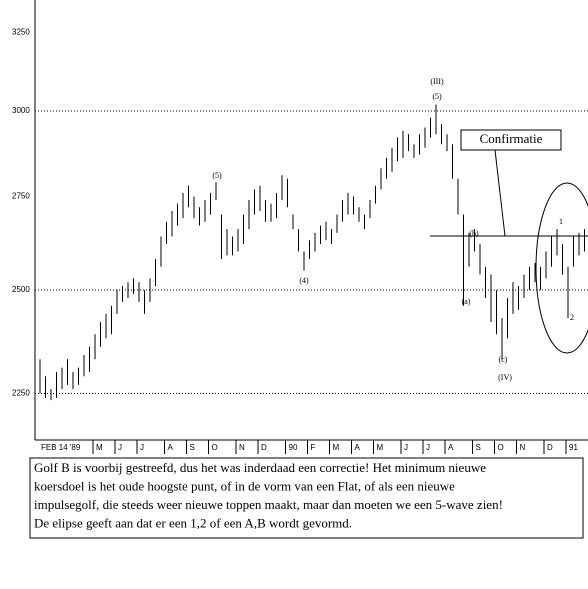 The height and width of the screenshot is (589, 588). Describe the element at coordinates (561, 221) in the screenshot. I see `wave-label: 1` at that location.